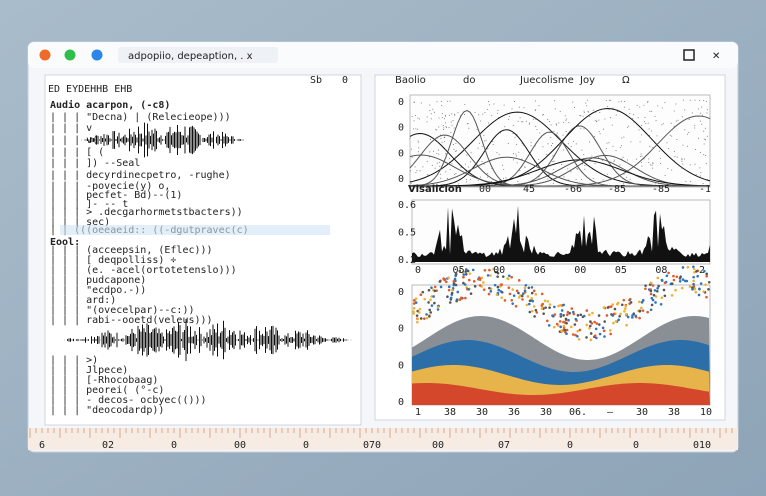 Image resolution: width=766 pixels, height=496 pixels. What do you see at coordinates (626, 80) in the screenshot?
I see `viewer-tool: Ω` at bounding box center [626, 80].